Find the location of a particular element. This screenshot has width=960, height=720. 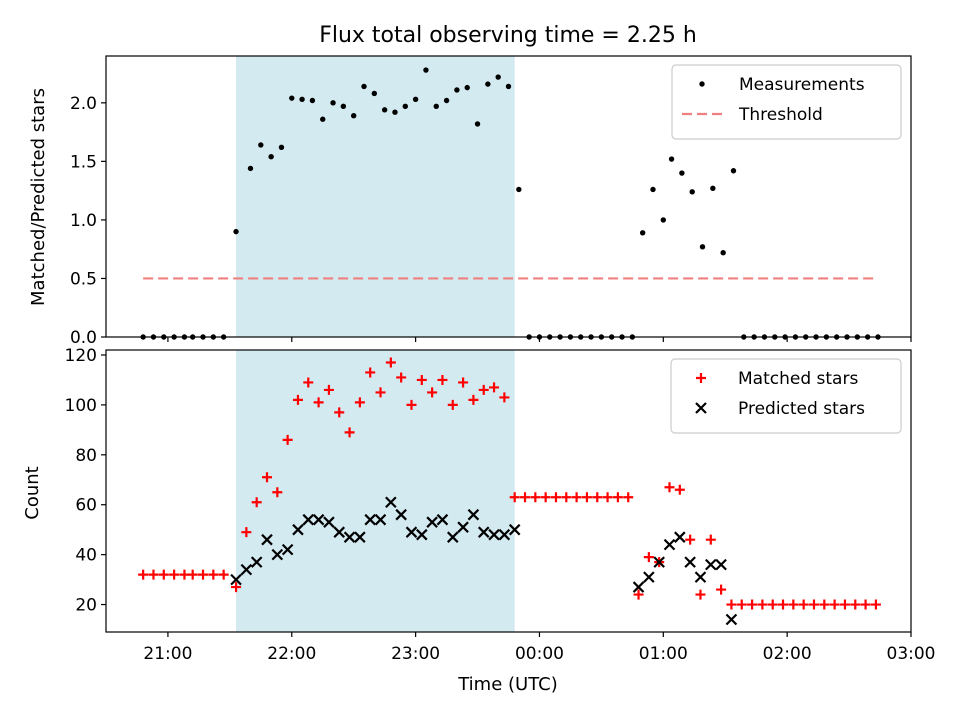

y-tick-label: 0.0 is located at coordinates (83, 338).